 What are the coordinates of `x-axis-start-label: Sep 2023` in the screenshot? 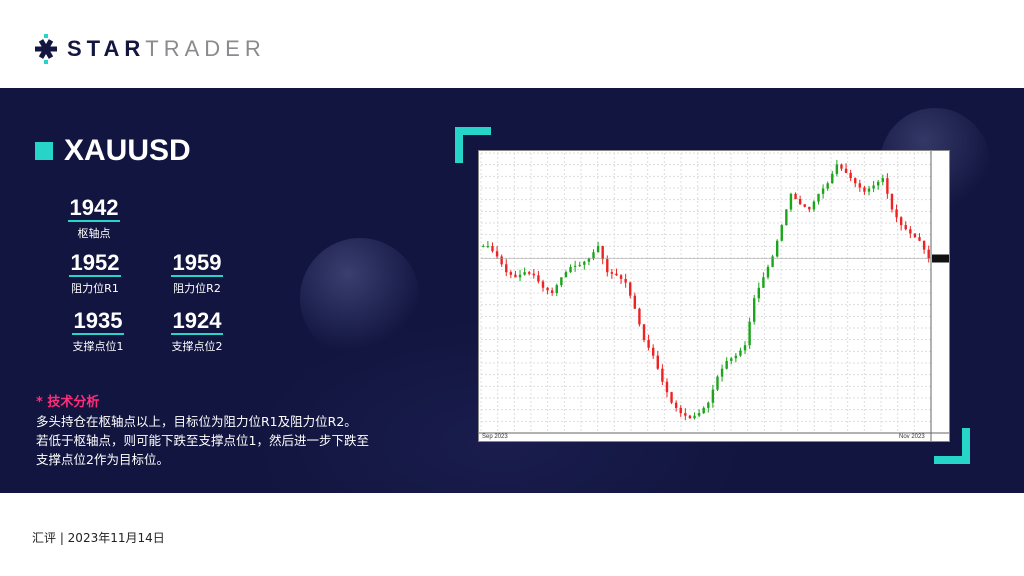 It's located at (495, 437).